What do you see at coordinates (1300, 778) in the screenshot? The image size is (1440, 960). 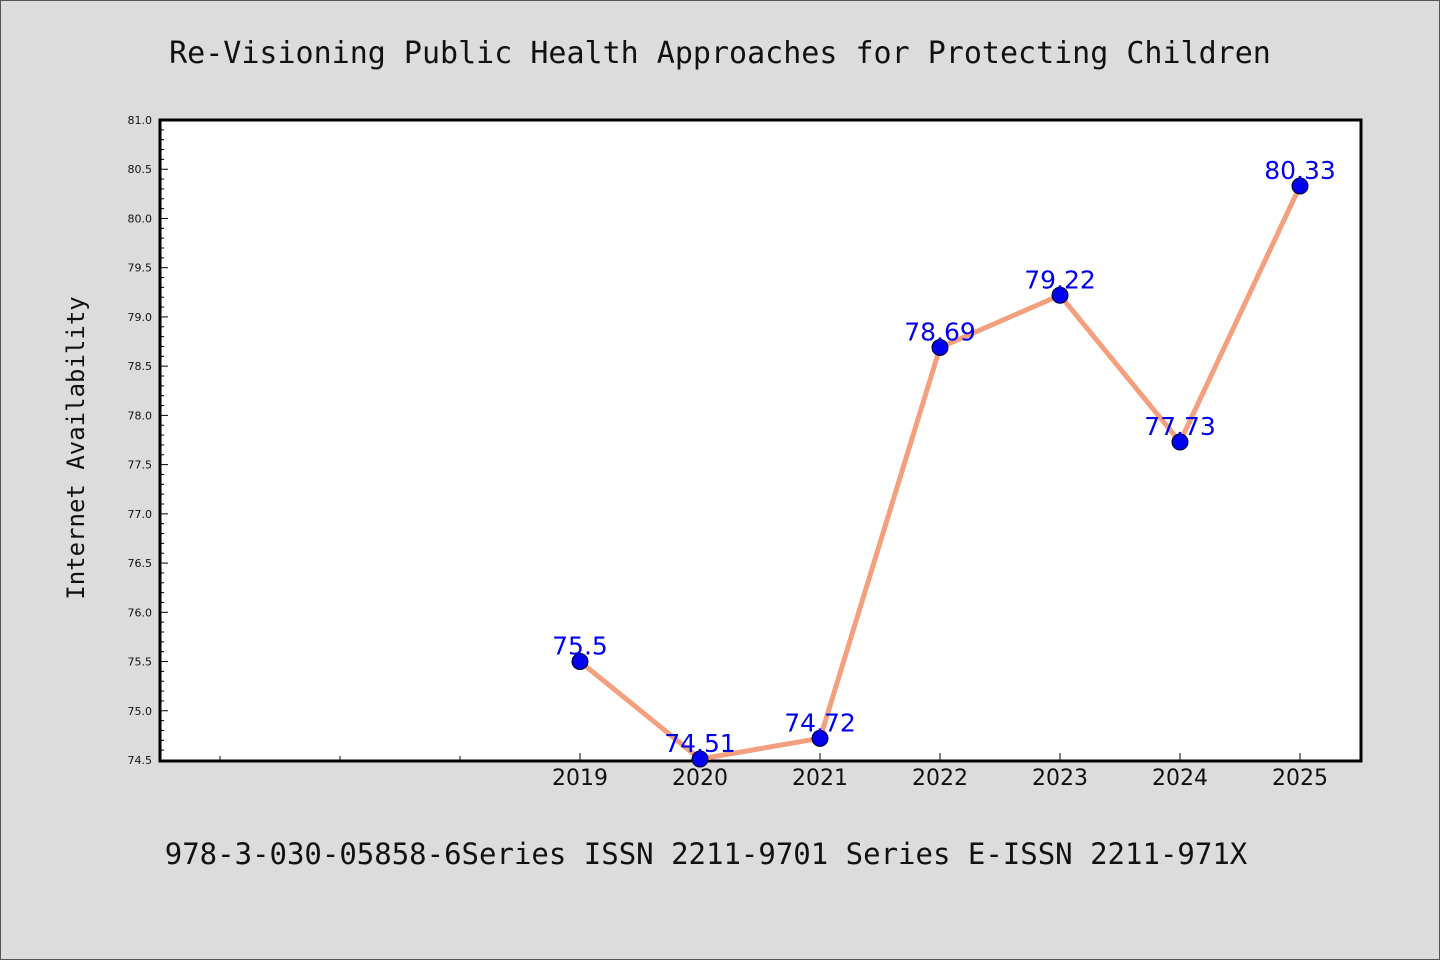 I see `x-tick-label: 2025` at bounding box center [1300, 778].